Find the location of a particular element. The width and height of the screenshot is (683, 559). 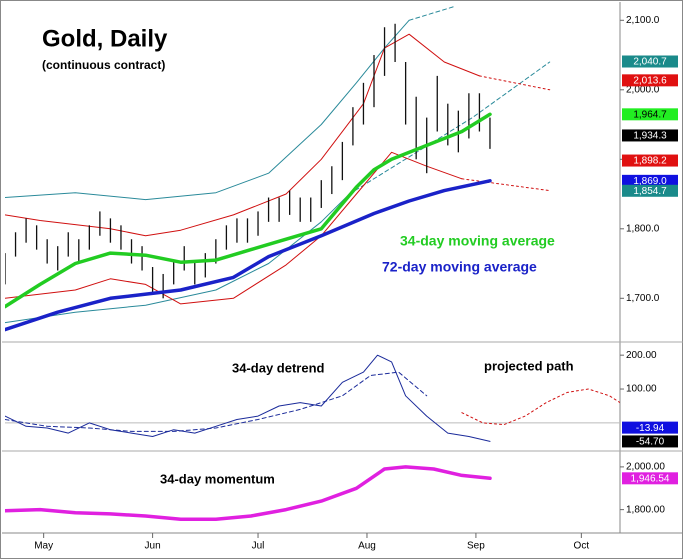

value-tag-label: -54.70 is located at coordinates (650, 442).